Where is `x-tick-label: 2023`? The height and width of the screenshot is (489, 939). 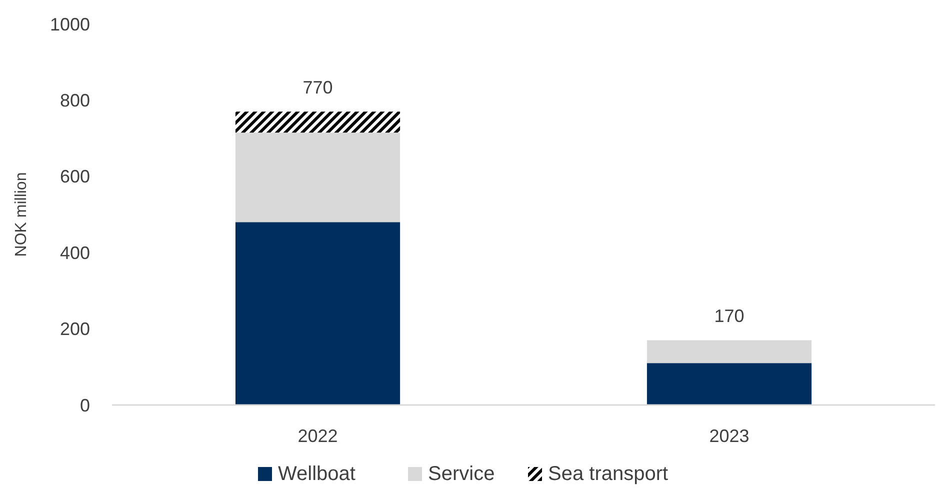
x-tick-label: 2023 is located at coordinates (729, 436).